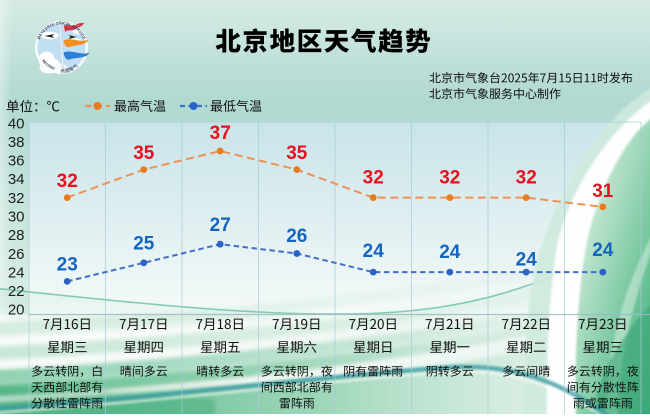  I want to click on svg-text: 28, so click(16, 235).